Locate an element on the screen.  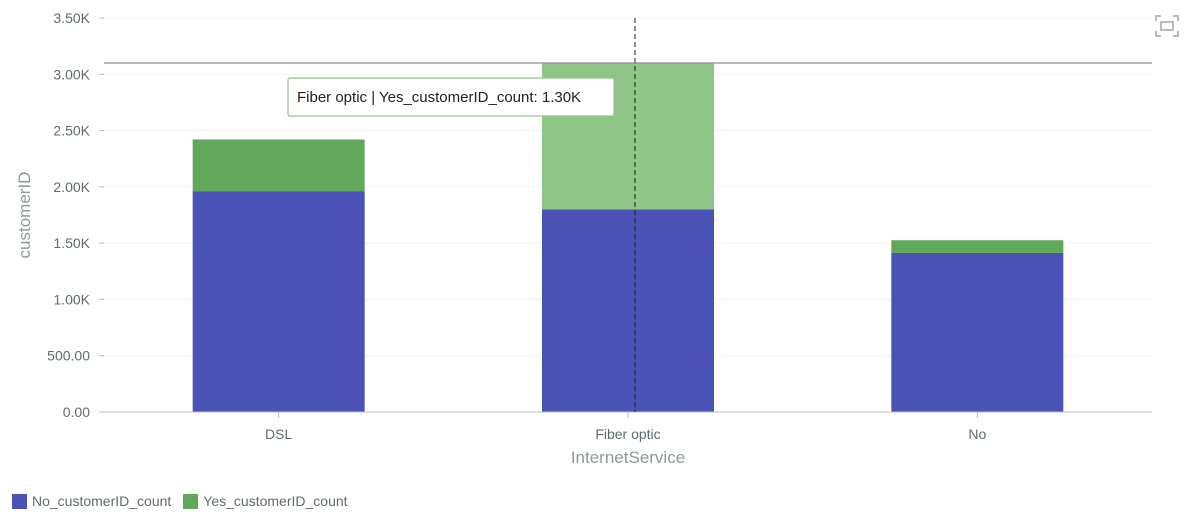
y-tick-label: 500.00 is located at coordinates (68, 356).